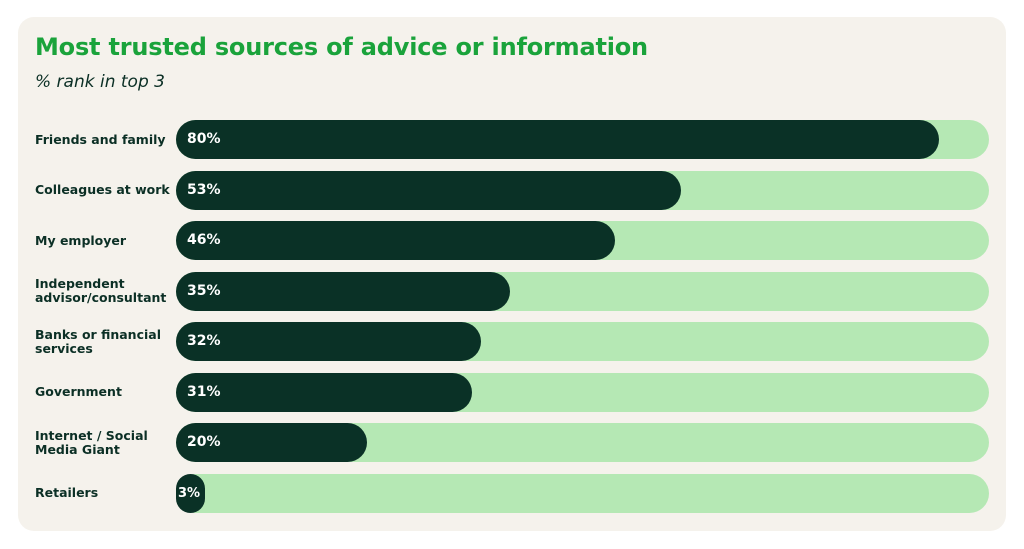  I want to click on bar-track: 3%, so click(582, 493).